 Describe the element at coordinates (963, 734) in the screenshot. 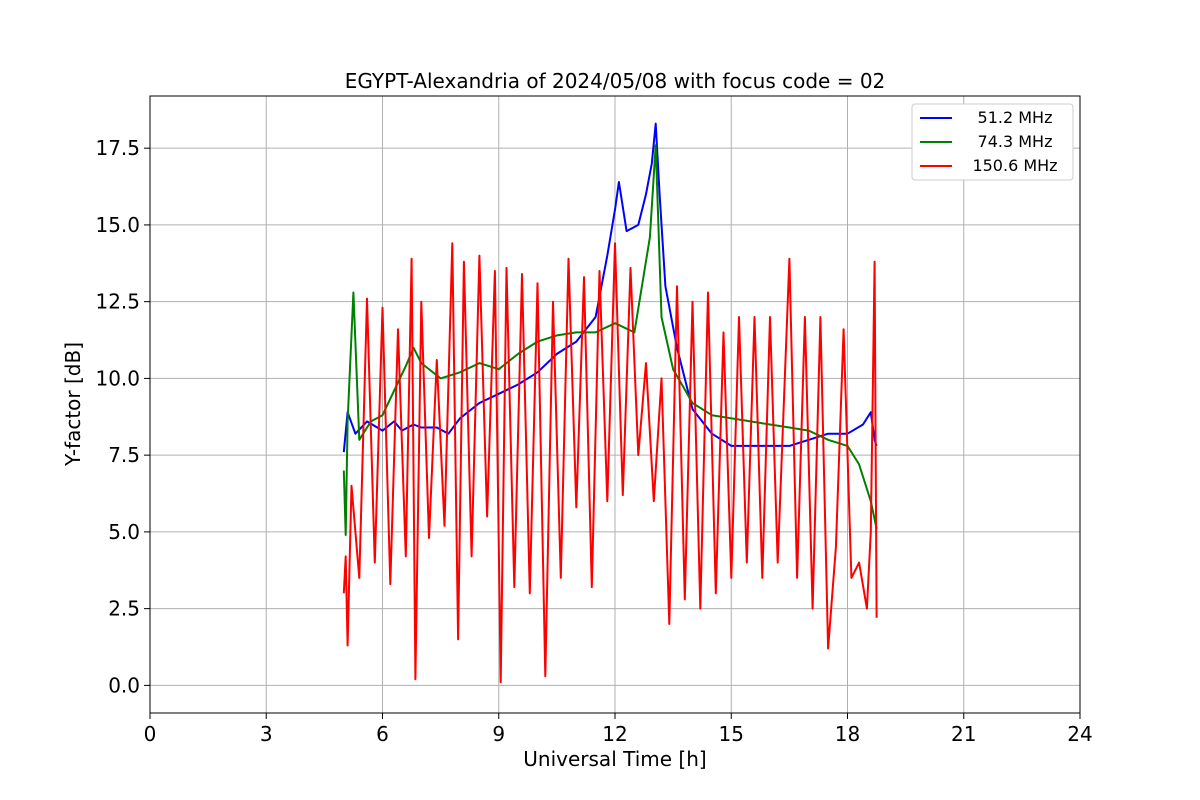

I see `x-tick-label: 21` at that location.